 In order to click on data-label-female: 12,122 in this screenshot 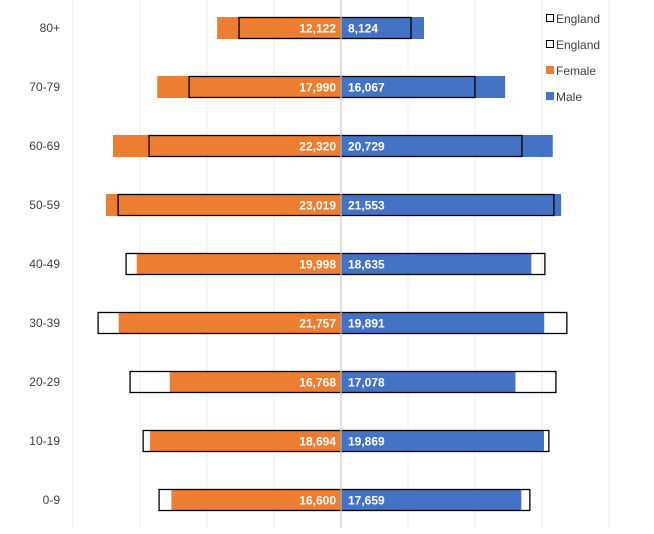, I will do `click(317, 29)`.